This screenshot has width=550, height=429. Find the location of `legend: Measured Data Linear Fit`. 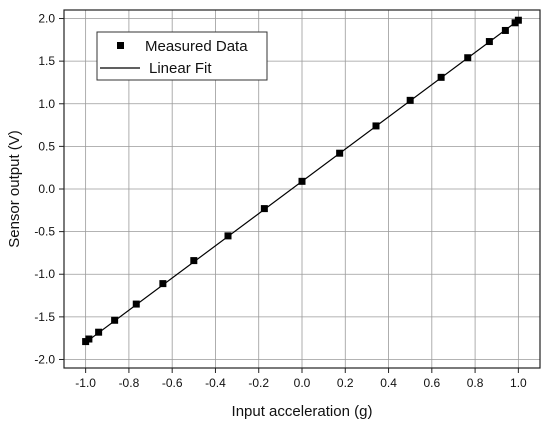

legend: Measured Data Linear Fit is located at coordinates (182, 56).